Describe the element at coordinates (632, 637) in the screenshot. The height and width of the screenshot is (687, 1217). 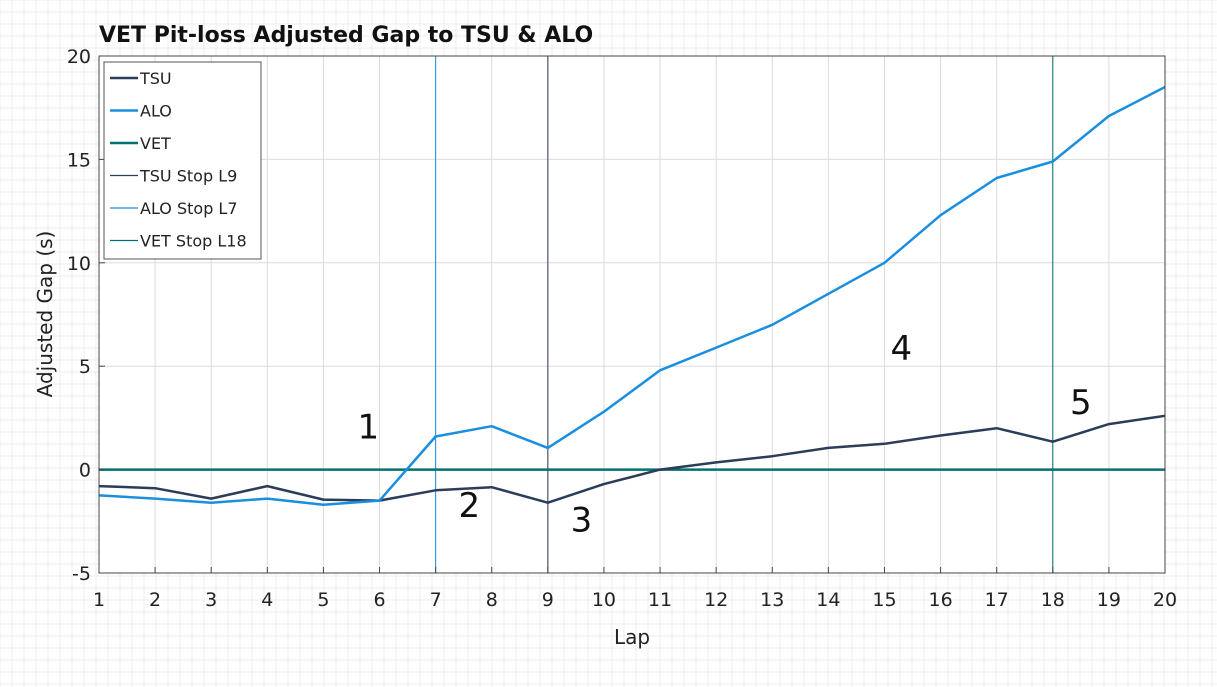
I see `x-axis-label: Lap` at that location.